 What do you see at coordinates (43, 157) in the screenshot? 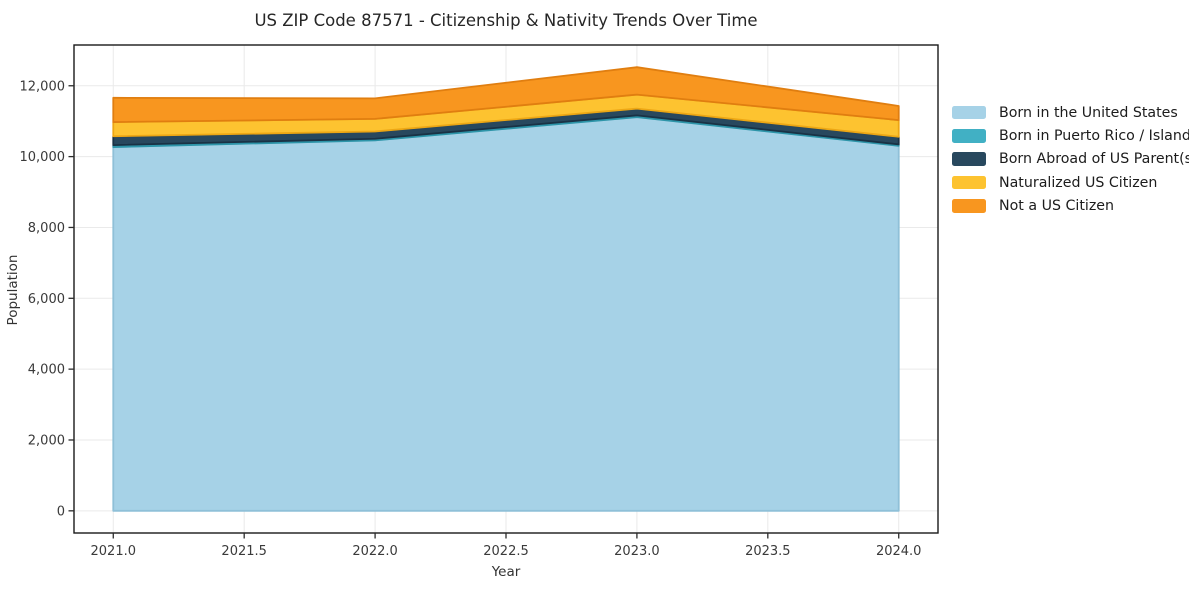
I see `y-tick-label: 10,000` at bounding box center [43, 157].